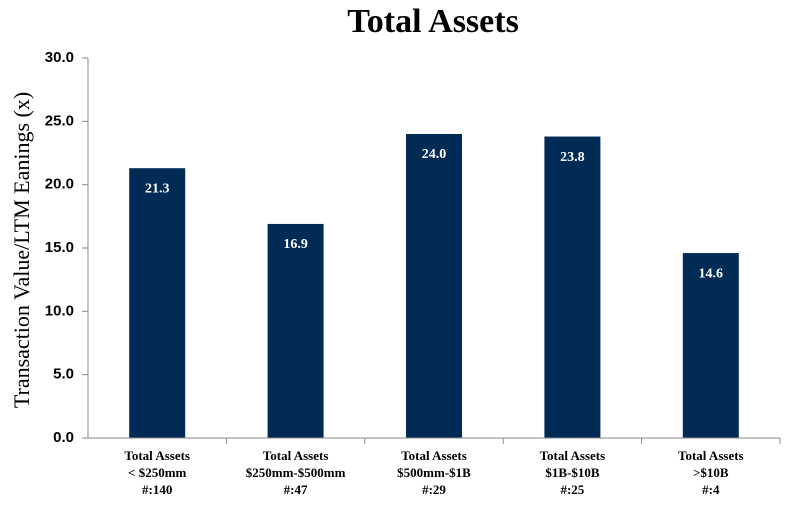 This screenshot has width=788, height=505. Describe the element at coordinates (21, 250) in the screenshot. I see `y-axis-label: Transaction Value/LTM Eanings (x)` at that location.